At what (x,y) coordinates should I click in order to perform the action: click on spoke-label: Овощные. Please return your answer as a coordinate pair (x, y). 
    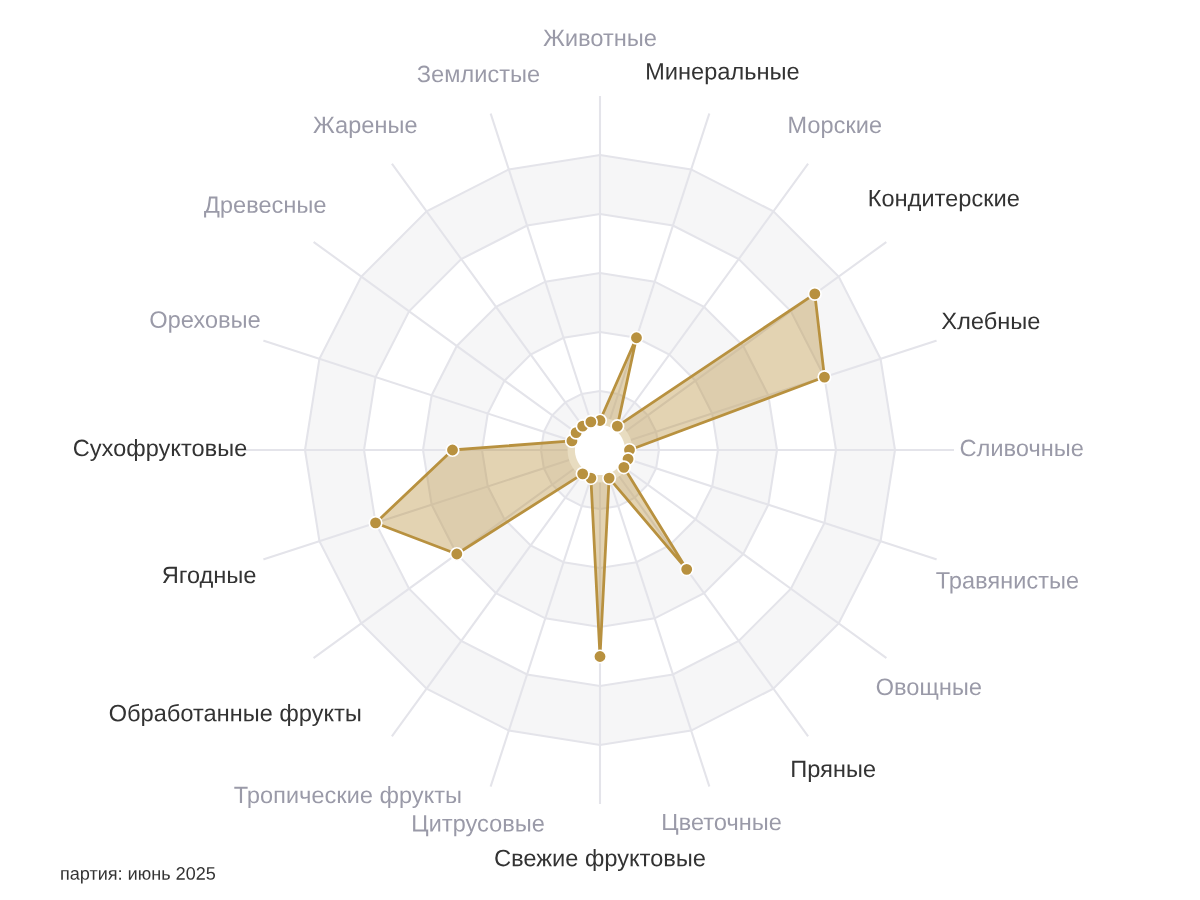
    Looking at the image, I should click on (928, 689).